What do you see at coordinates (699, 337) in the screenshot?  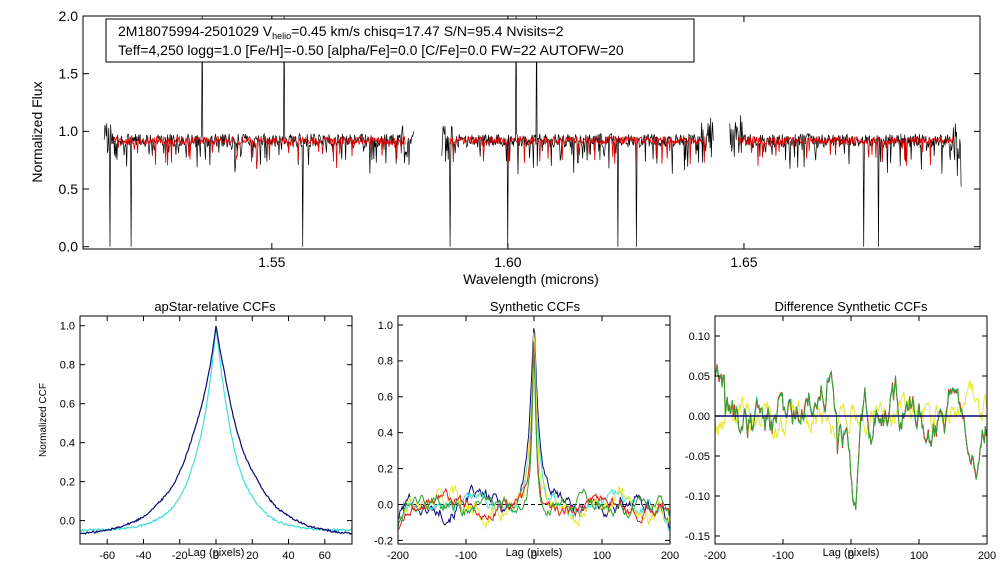 I see `difference-ccf-y-tick-label: 0.10` at bounding box center [699, 337].